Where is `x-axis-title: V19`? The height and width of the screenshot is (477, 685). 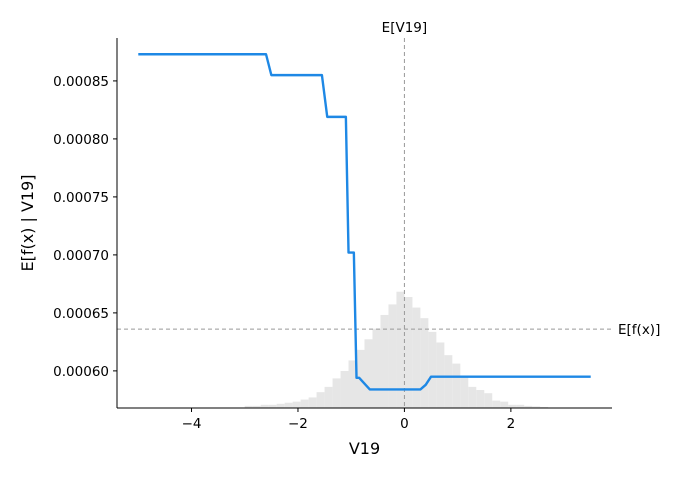 x-axis-title: V19 is located at coordinates (364, 448).